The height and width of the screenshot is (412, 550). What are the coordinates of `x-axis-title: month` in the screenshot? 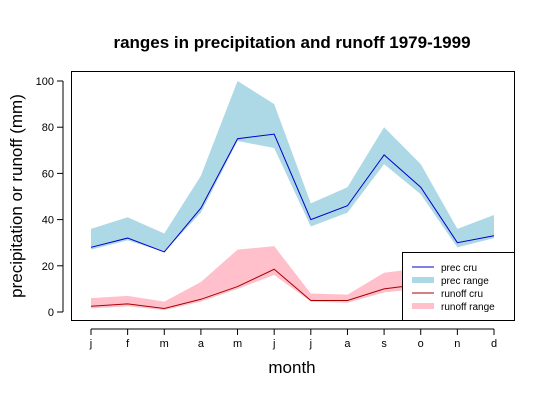 It's located at (291, 367).